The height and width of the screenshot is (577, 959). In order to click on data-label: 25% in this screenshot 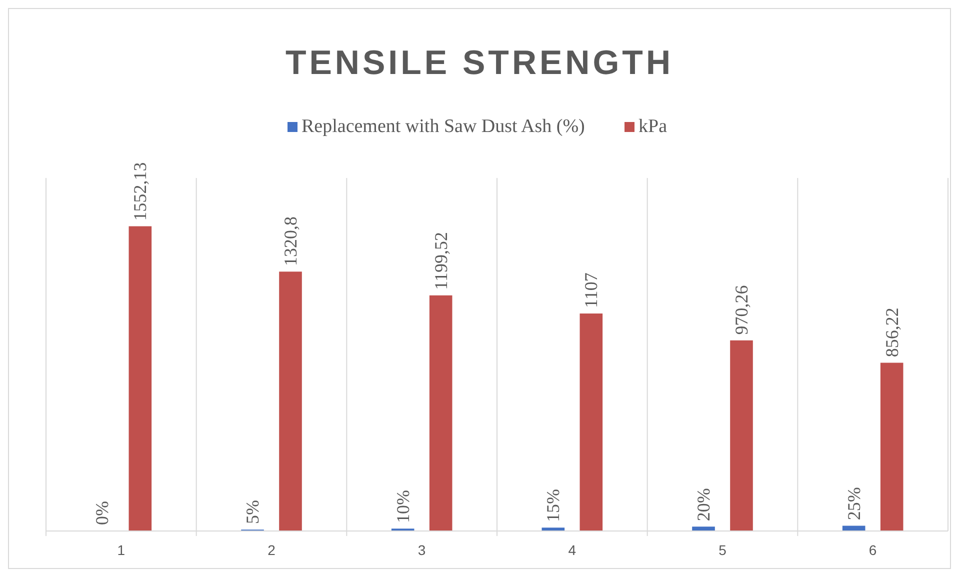, I will do `click(854, 503)`.